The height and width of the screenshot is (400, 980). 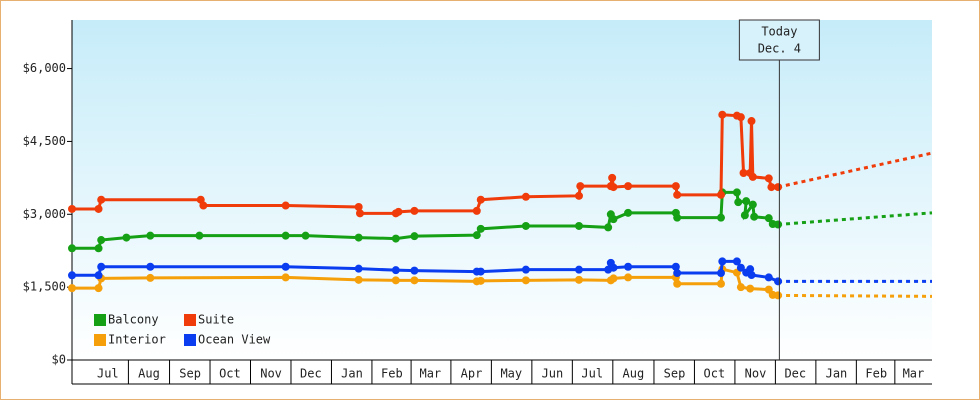 I want to click on today-label: Dec. 4, so click(x=779, y=49).